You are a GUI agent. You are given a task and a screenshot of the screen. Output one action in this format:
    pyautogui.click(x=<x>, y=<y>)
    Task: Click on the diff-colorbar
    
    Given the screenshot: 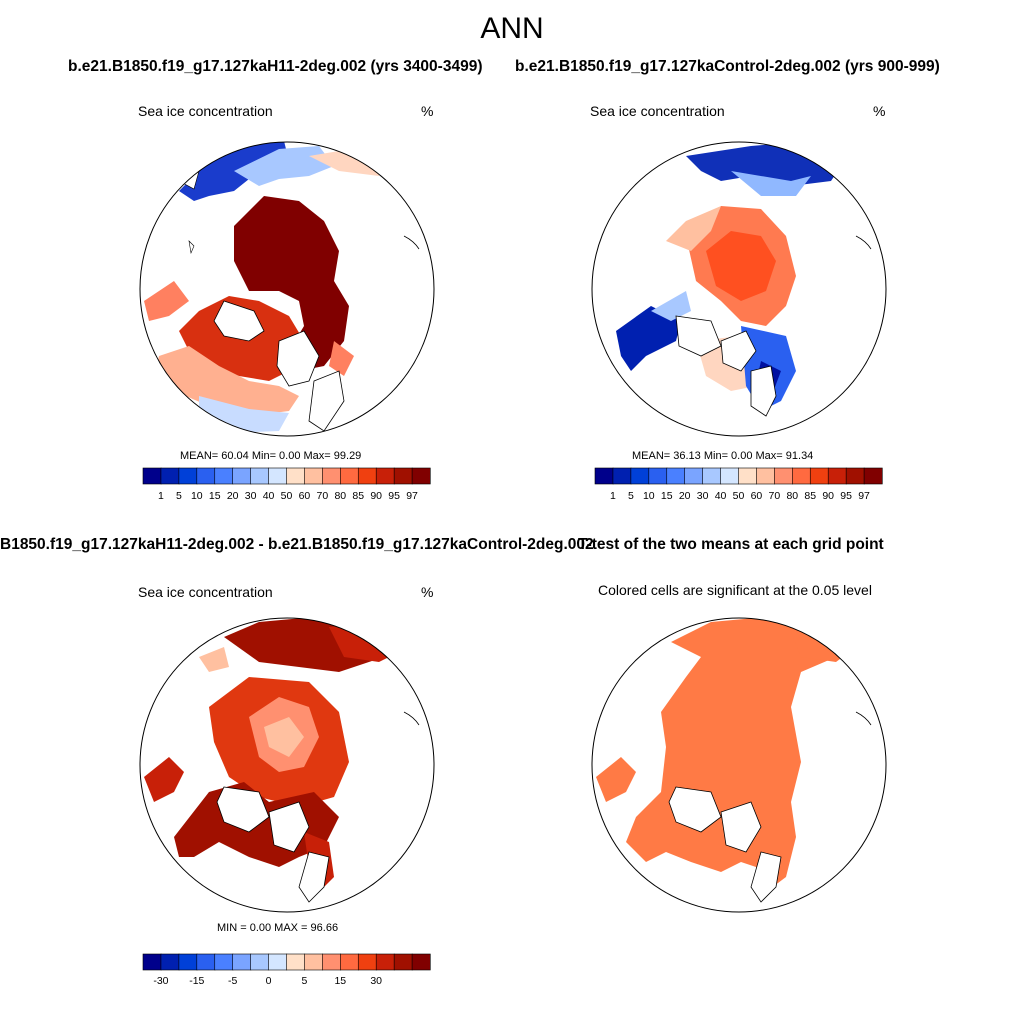 What is the action you would take?
    pyautogui.click(x=286, y=962)
    